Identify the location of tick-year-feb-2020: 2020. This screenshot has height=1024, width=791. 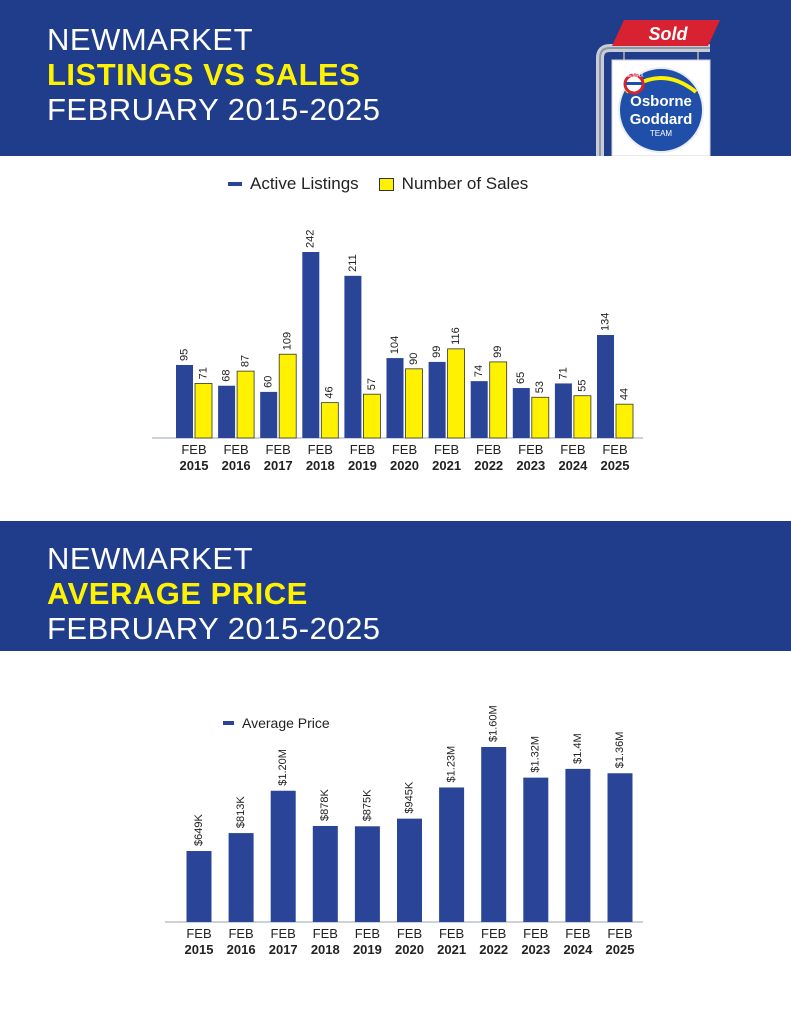
(404, 465).